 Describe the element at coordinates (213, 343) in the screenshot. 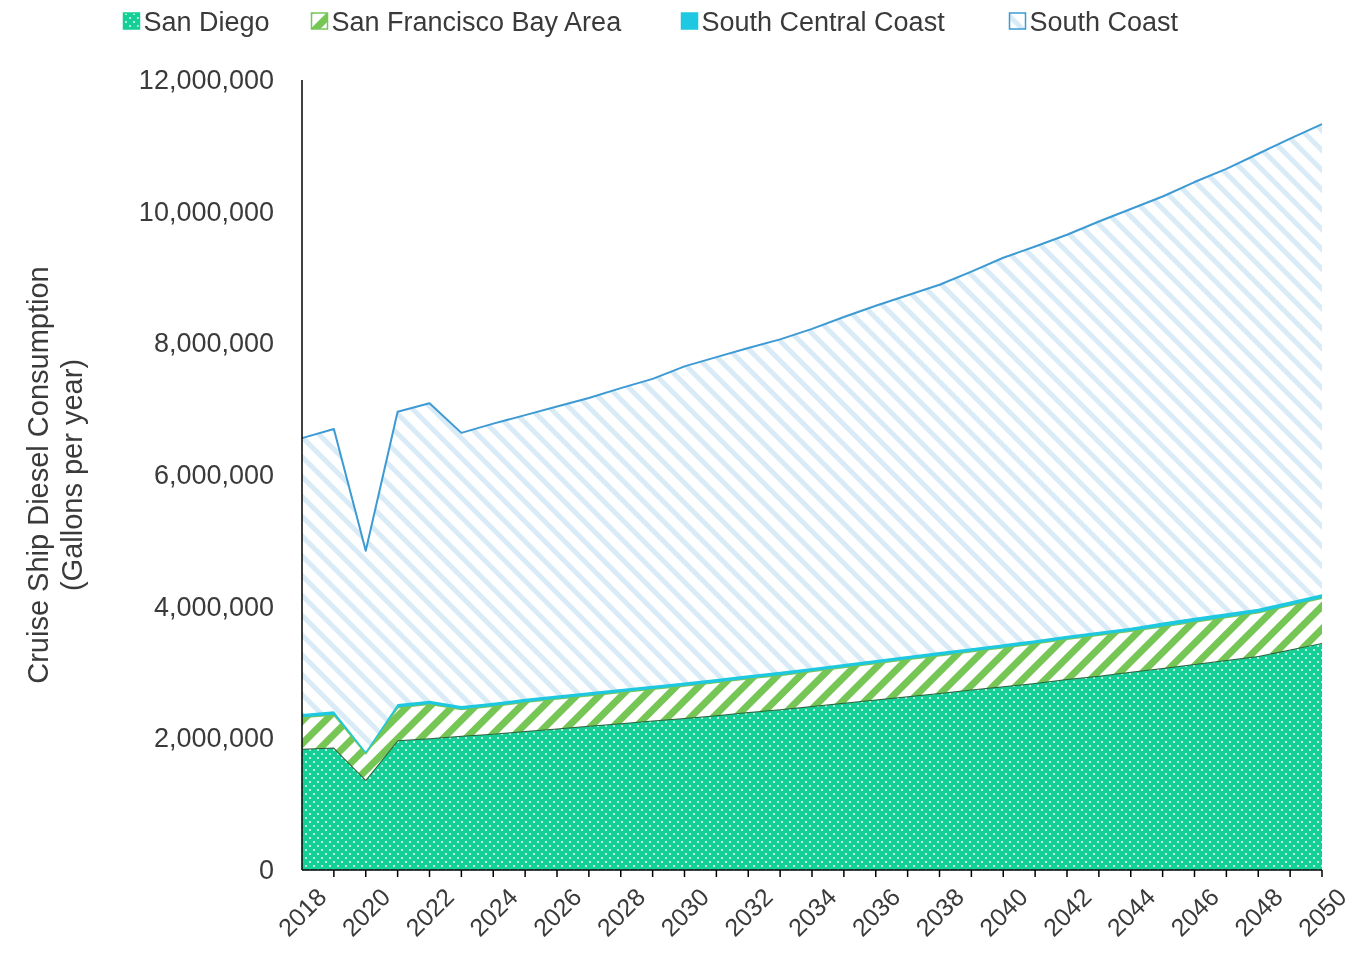

I see `y-tick-label: 8,000,000` at that location.